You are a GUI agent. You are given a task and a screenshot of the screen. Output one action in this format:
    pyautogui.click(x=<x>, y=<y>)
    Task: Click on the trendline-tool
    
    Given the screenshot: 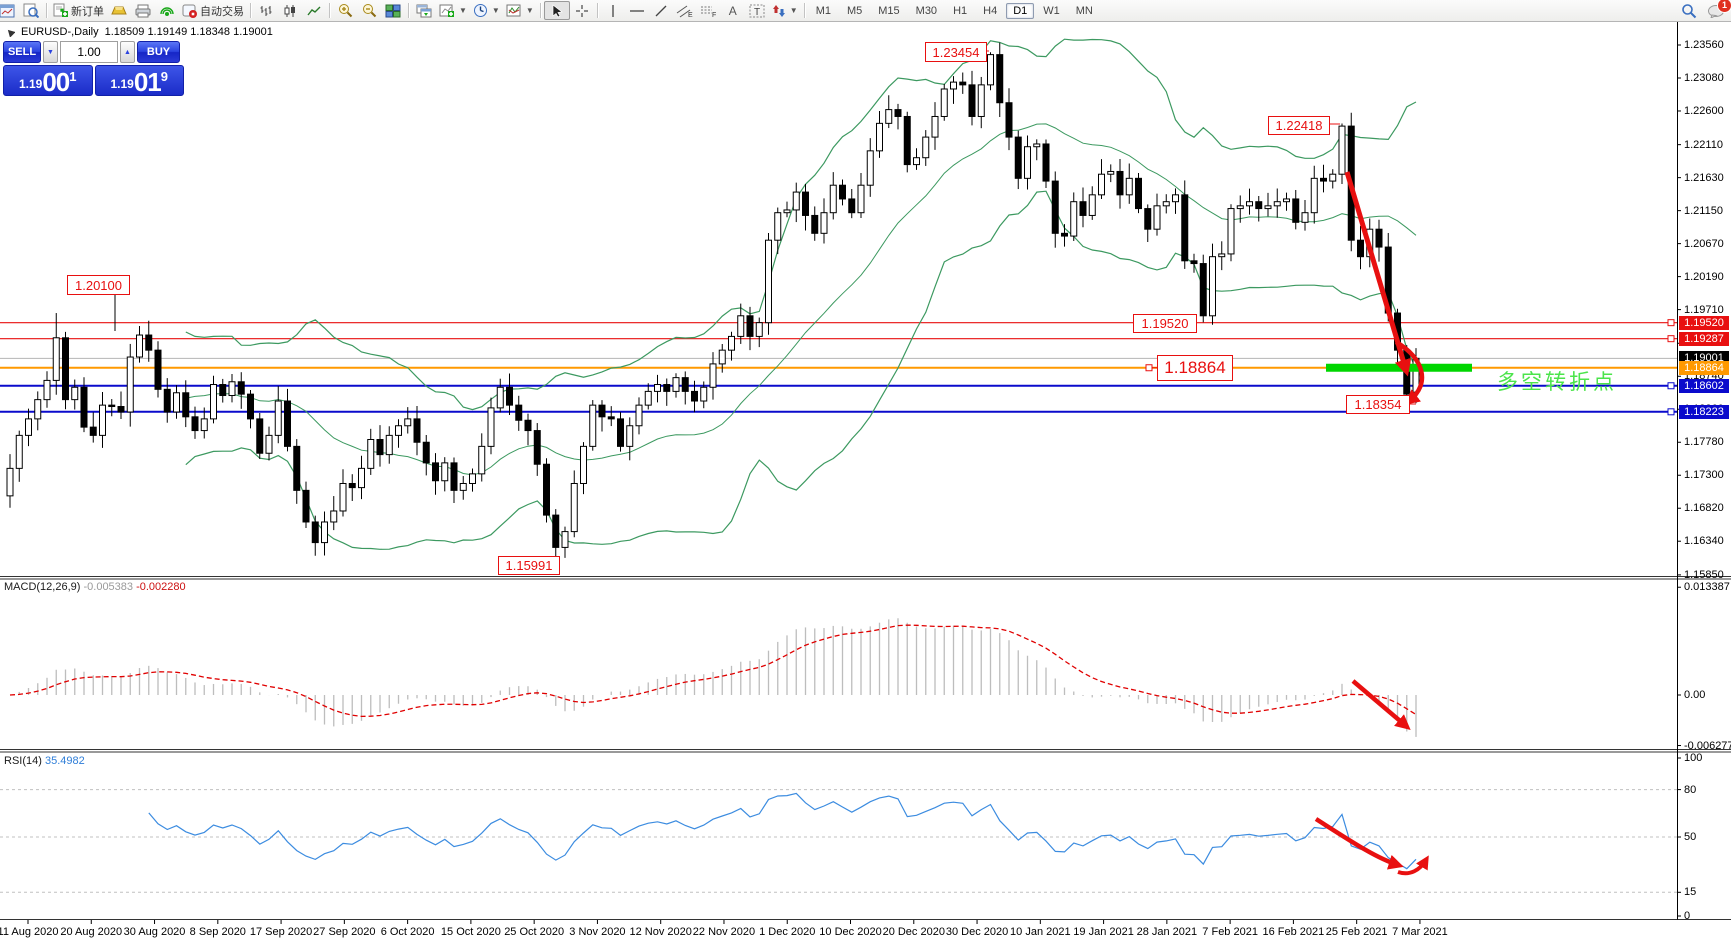 What is the action you would take?
    pyautogui.click(x=661, y=10)
    